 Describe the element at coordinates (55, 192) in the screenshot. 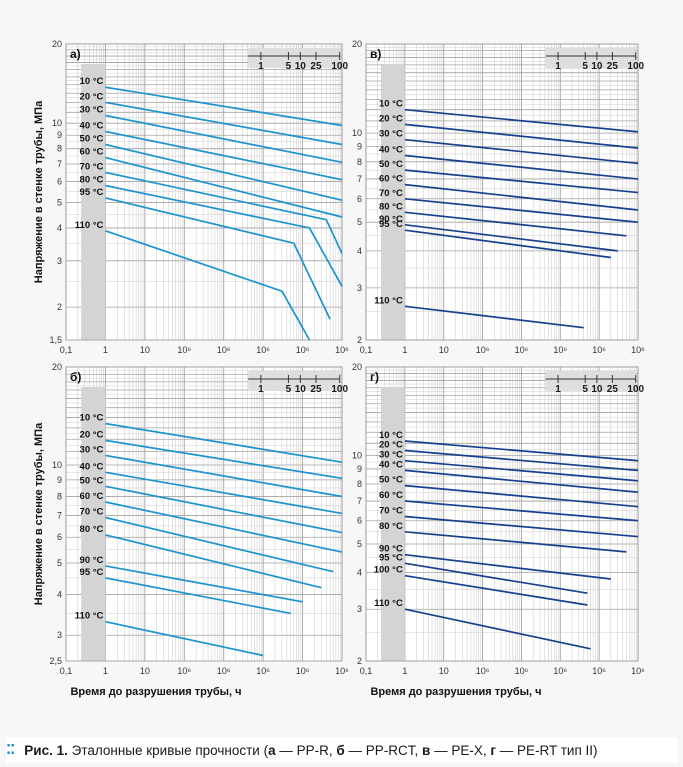

I see `y-axis: 20 10 9 8 7 6 5 4 3 2 1,5` at that location.